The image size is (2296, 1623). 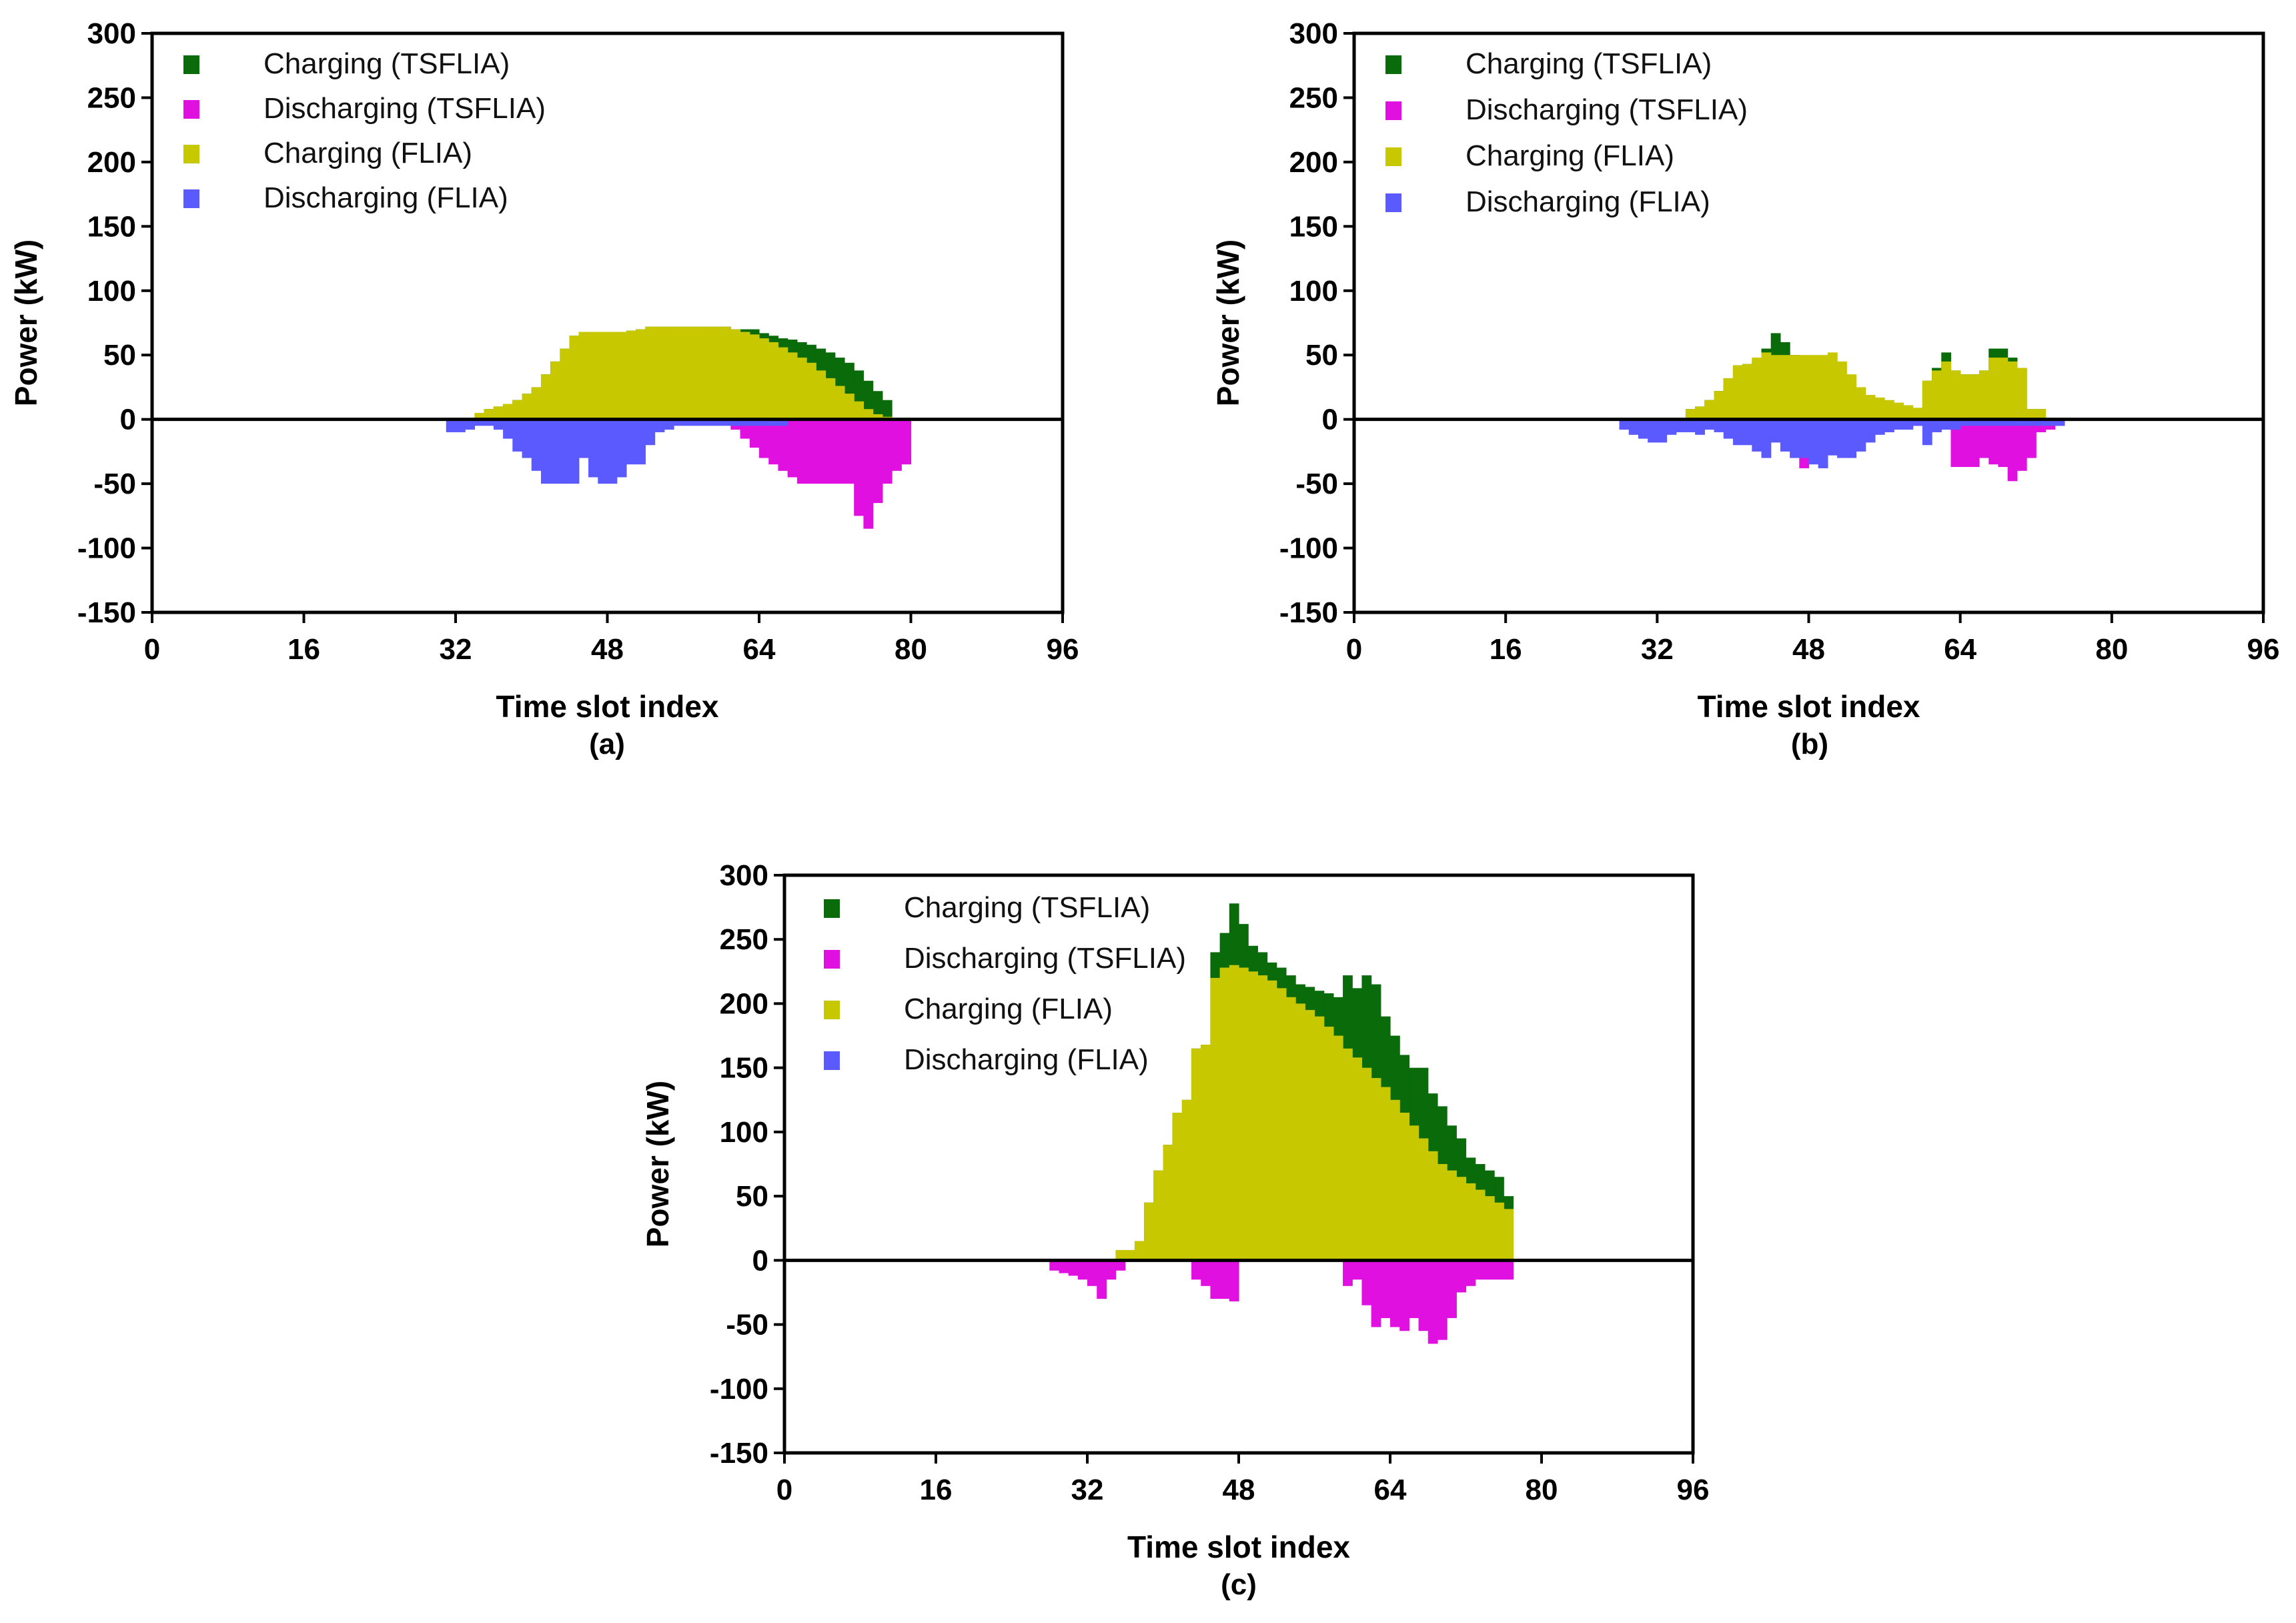 What do you see at coordinates (120, 356) in the screenshot?
I see `y-tick-label: 50` at bounding box center [120, 356].